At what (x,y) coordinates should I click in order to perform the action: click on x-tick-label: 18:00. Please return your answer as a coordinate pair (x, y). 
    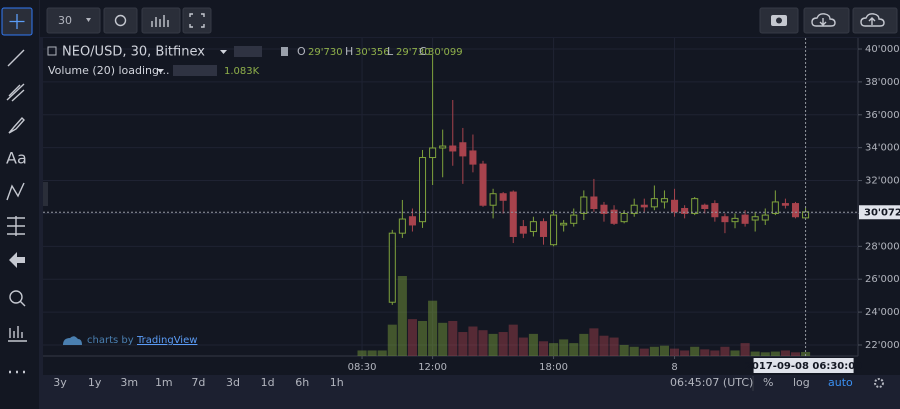
    Looking at the image, I should click on (553, 367).